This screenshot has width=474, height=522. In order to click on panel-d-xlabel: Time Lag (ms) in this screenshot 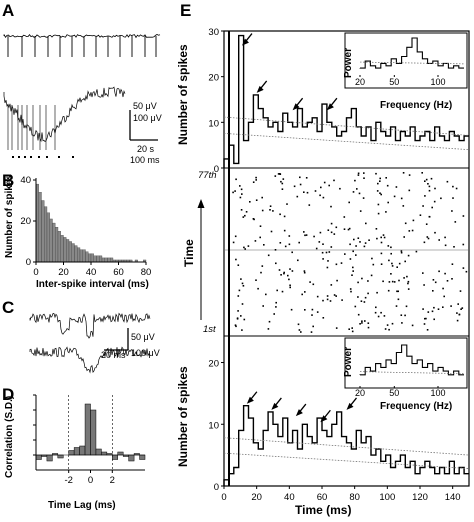, I will do `click(82, 505)`.